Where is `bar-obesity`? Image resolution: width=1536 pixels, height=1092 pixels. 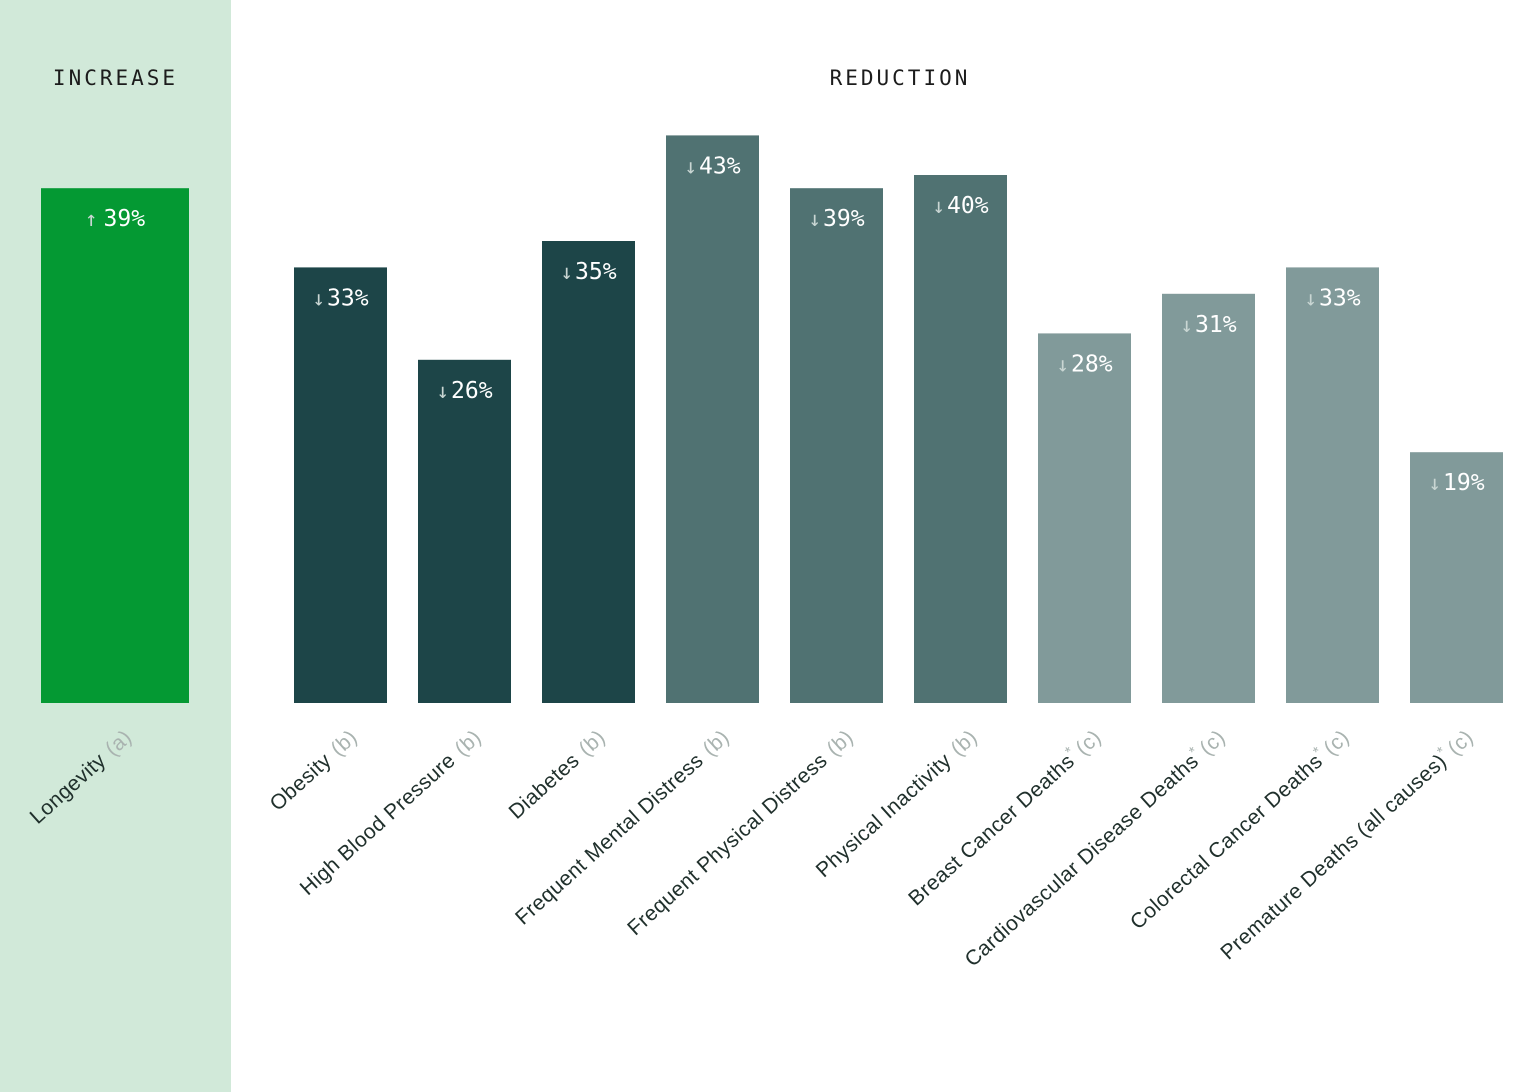 bar-obesity is located at coordinates (340, 485).